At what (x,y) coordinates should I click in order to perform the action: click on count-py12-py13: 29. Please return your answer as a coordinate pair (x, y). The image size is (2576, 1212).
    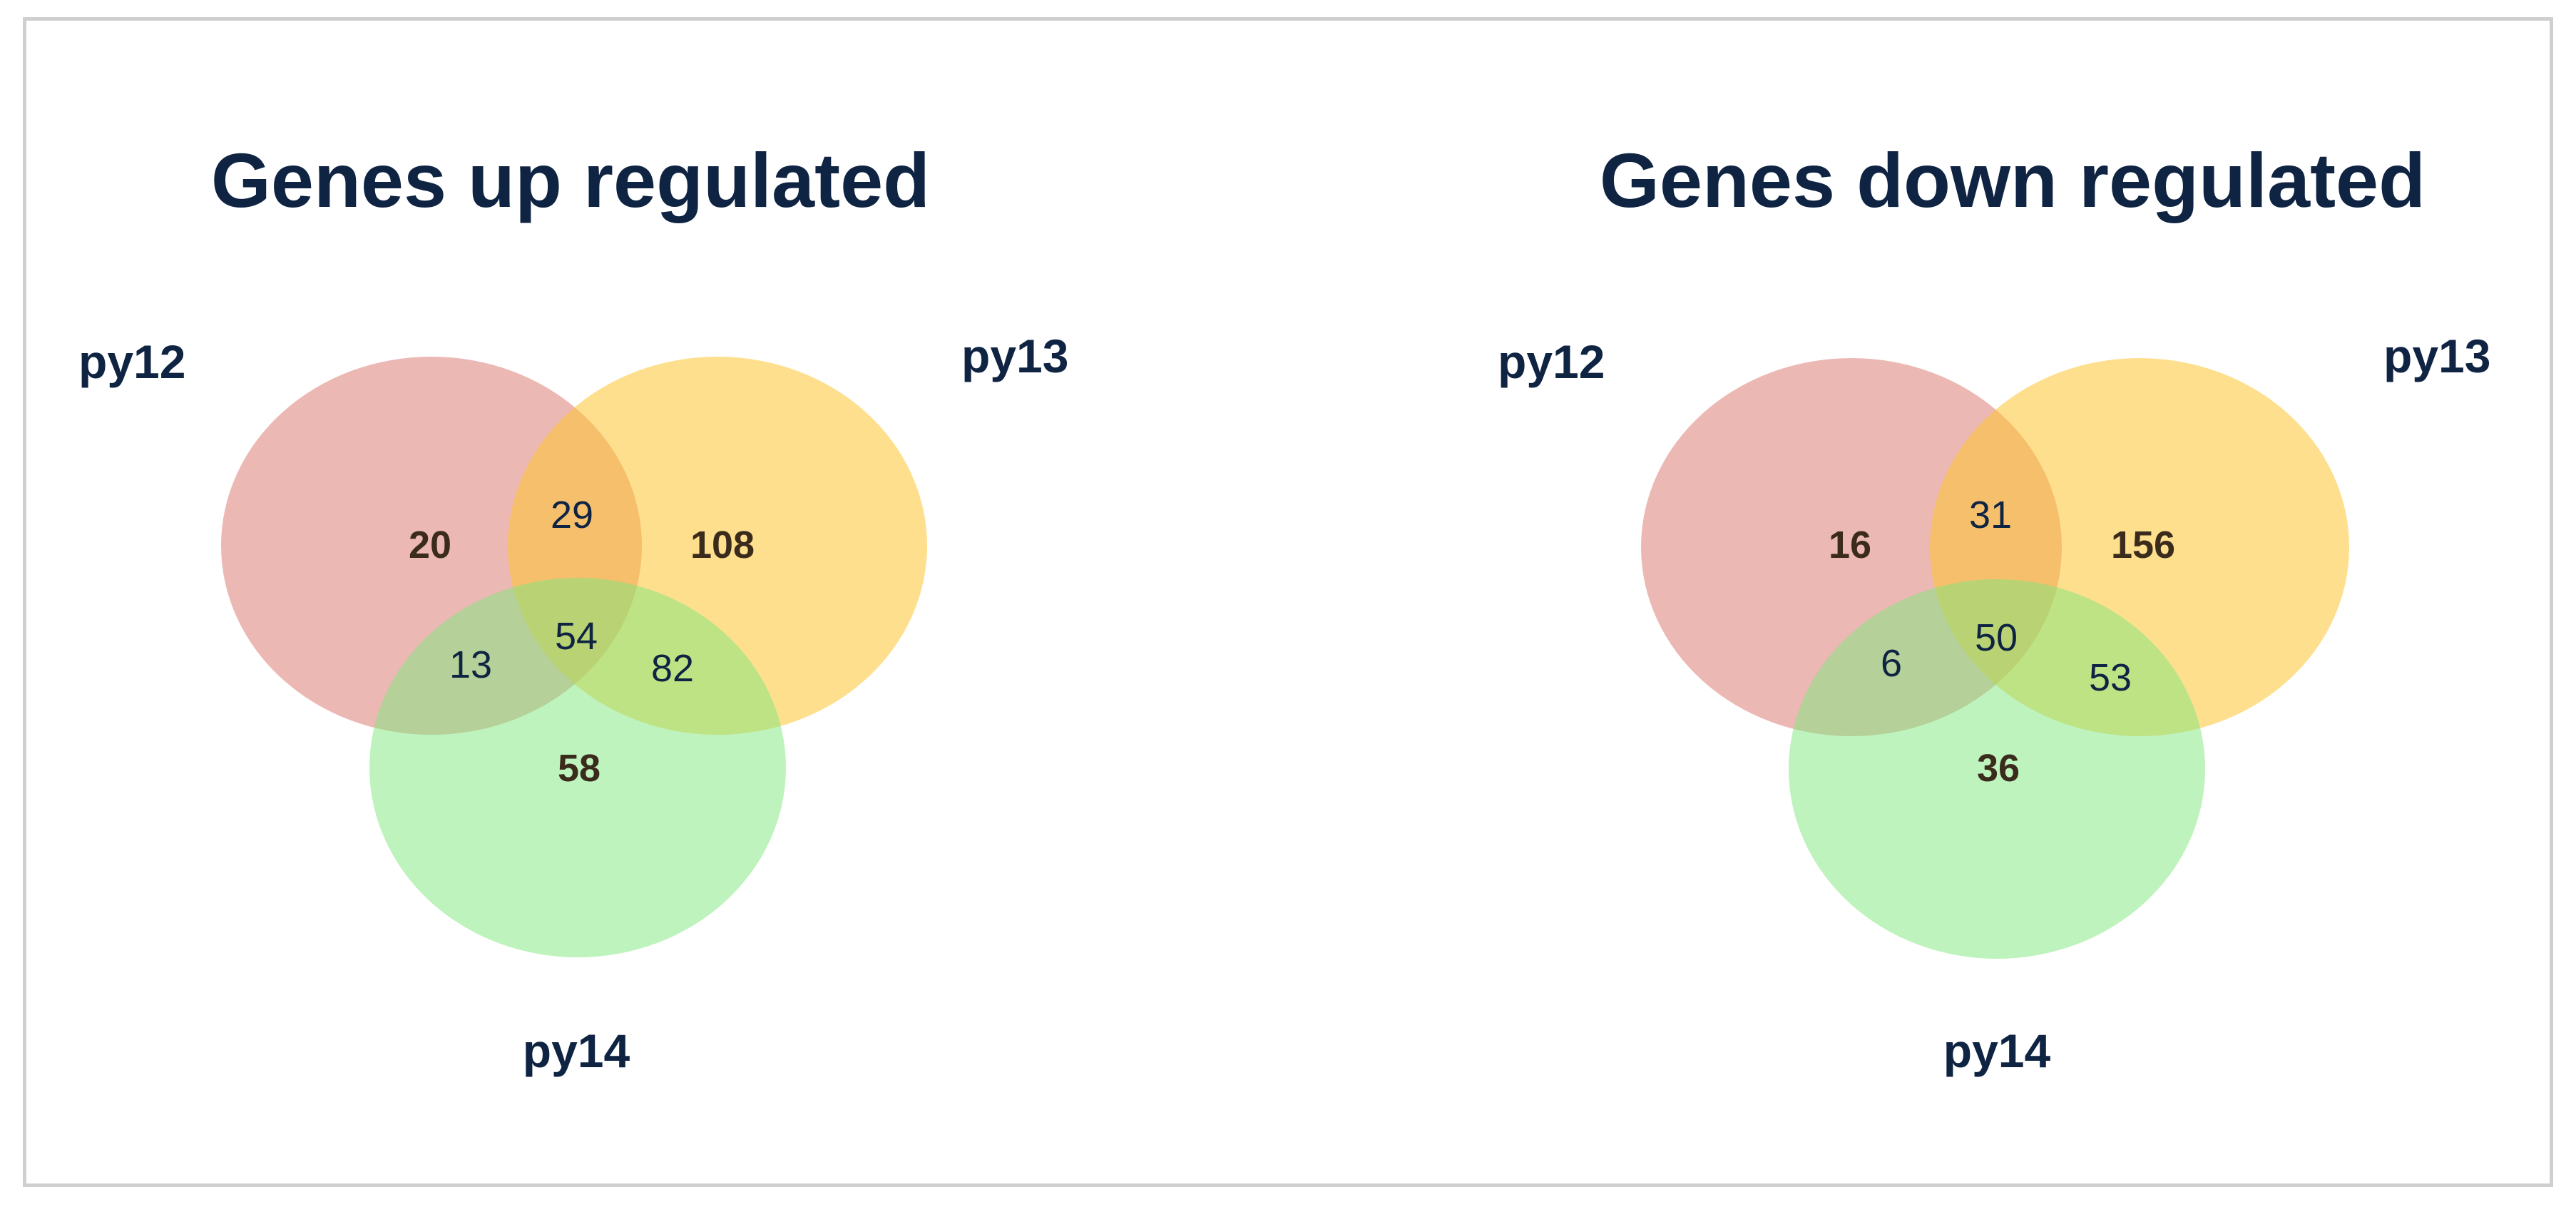
    Looking at the image, I should click on (572, 515).